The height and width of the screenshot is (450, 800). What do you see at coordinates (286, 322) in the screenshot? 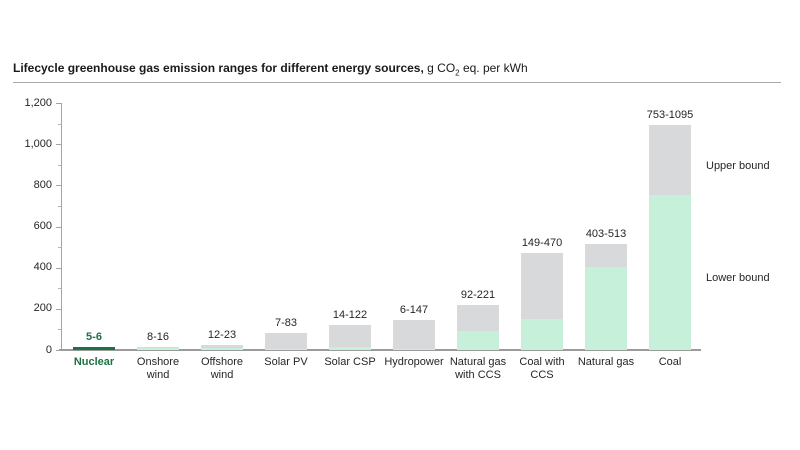
I see `bar-range-label: 7-83` at bounding box center [286, 322].